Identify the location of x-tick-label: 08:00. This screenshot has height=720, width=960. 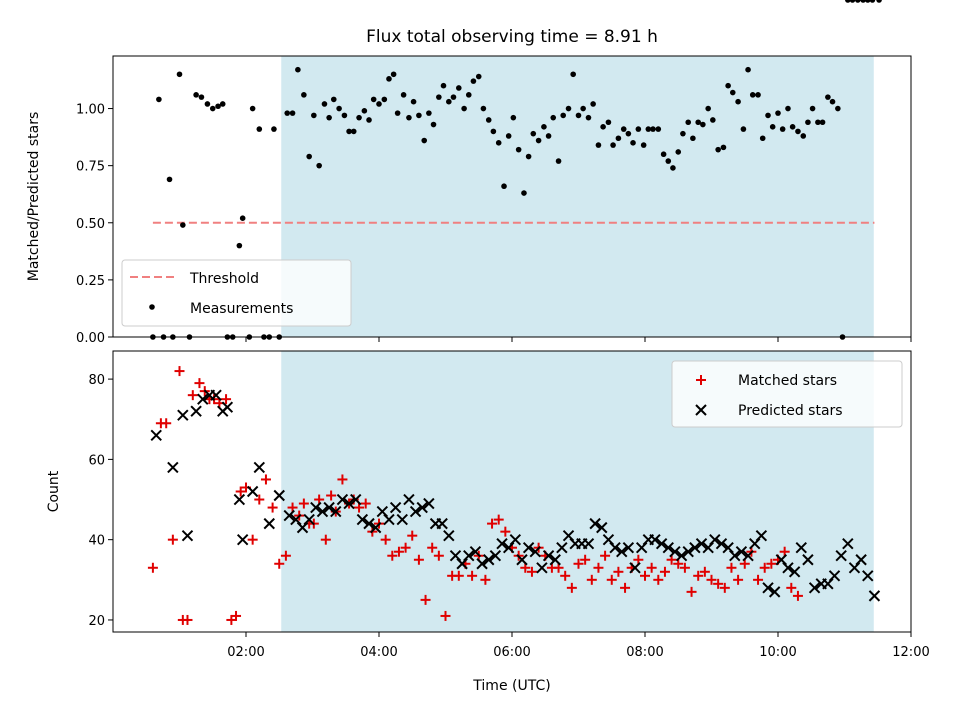
(644, 652).